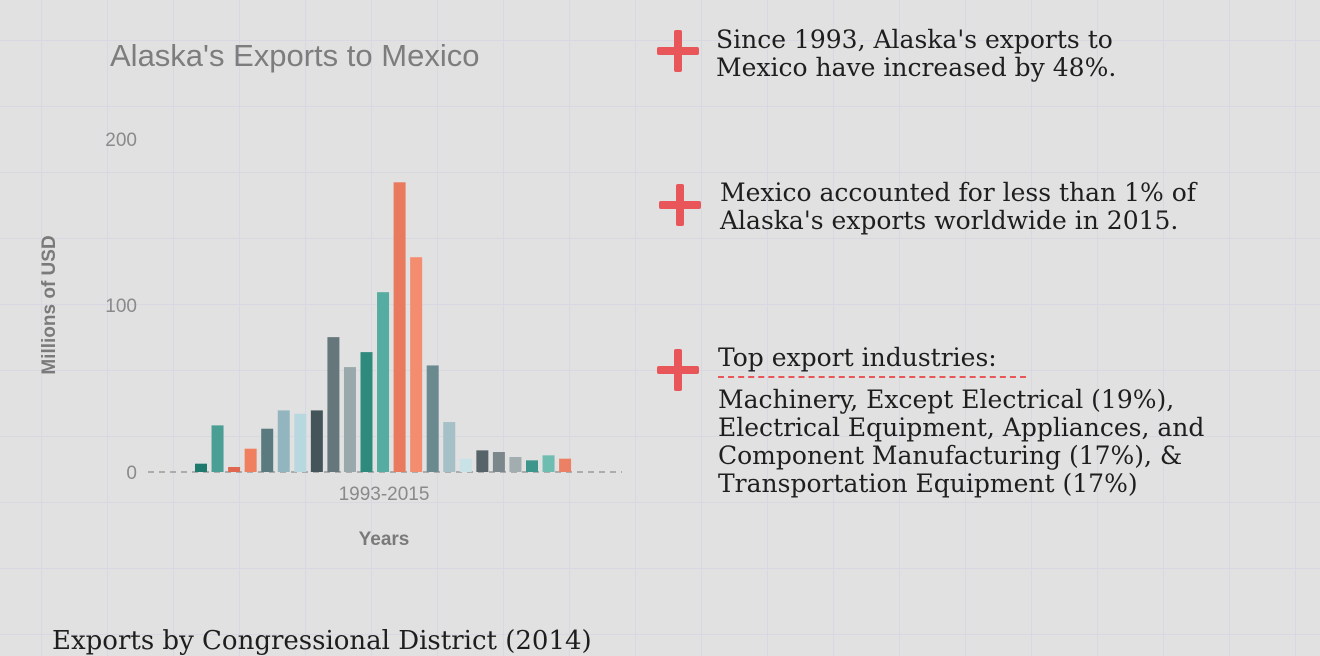 This screenshot has width=1320, height=656. Describe the element at coordinates (49, 304) in the screenshot. I see `y-axis-label: Millions of USD` at that location.